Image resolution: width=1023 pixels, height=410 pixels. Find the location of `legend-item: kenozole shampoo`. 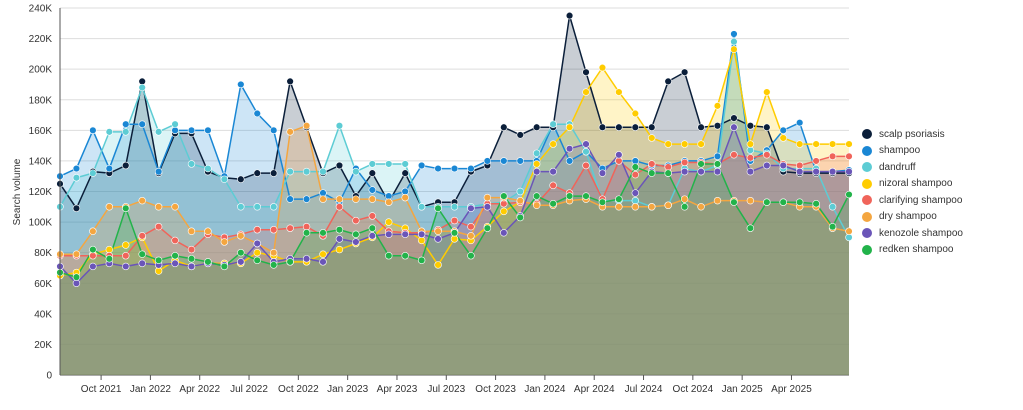

legend-item: kenozole shampoo is located at coordinates (912, 233).